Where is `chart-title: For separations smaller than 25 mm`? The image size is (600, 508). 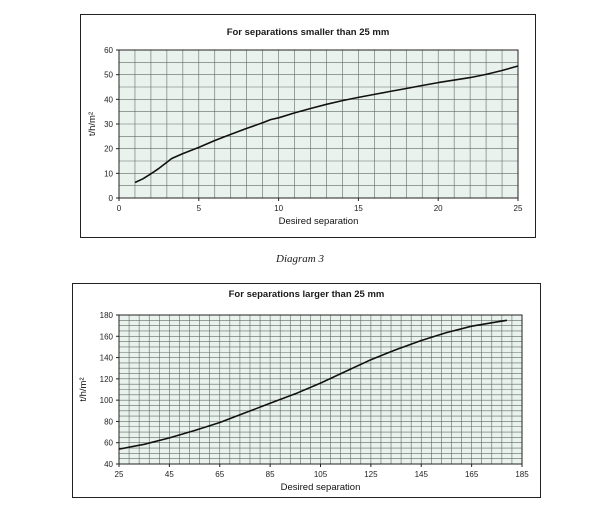
chart-title: For separations smaller than 25 mm is located at coordinates (308, 32).